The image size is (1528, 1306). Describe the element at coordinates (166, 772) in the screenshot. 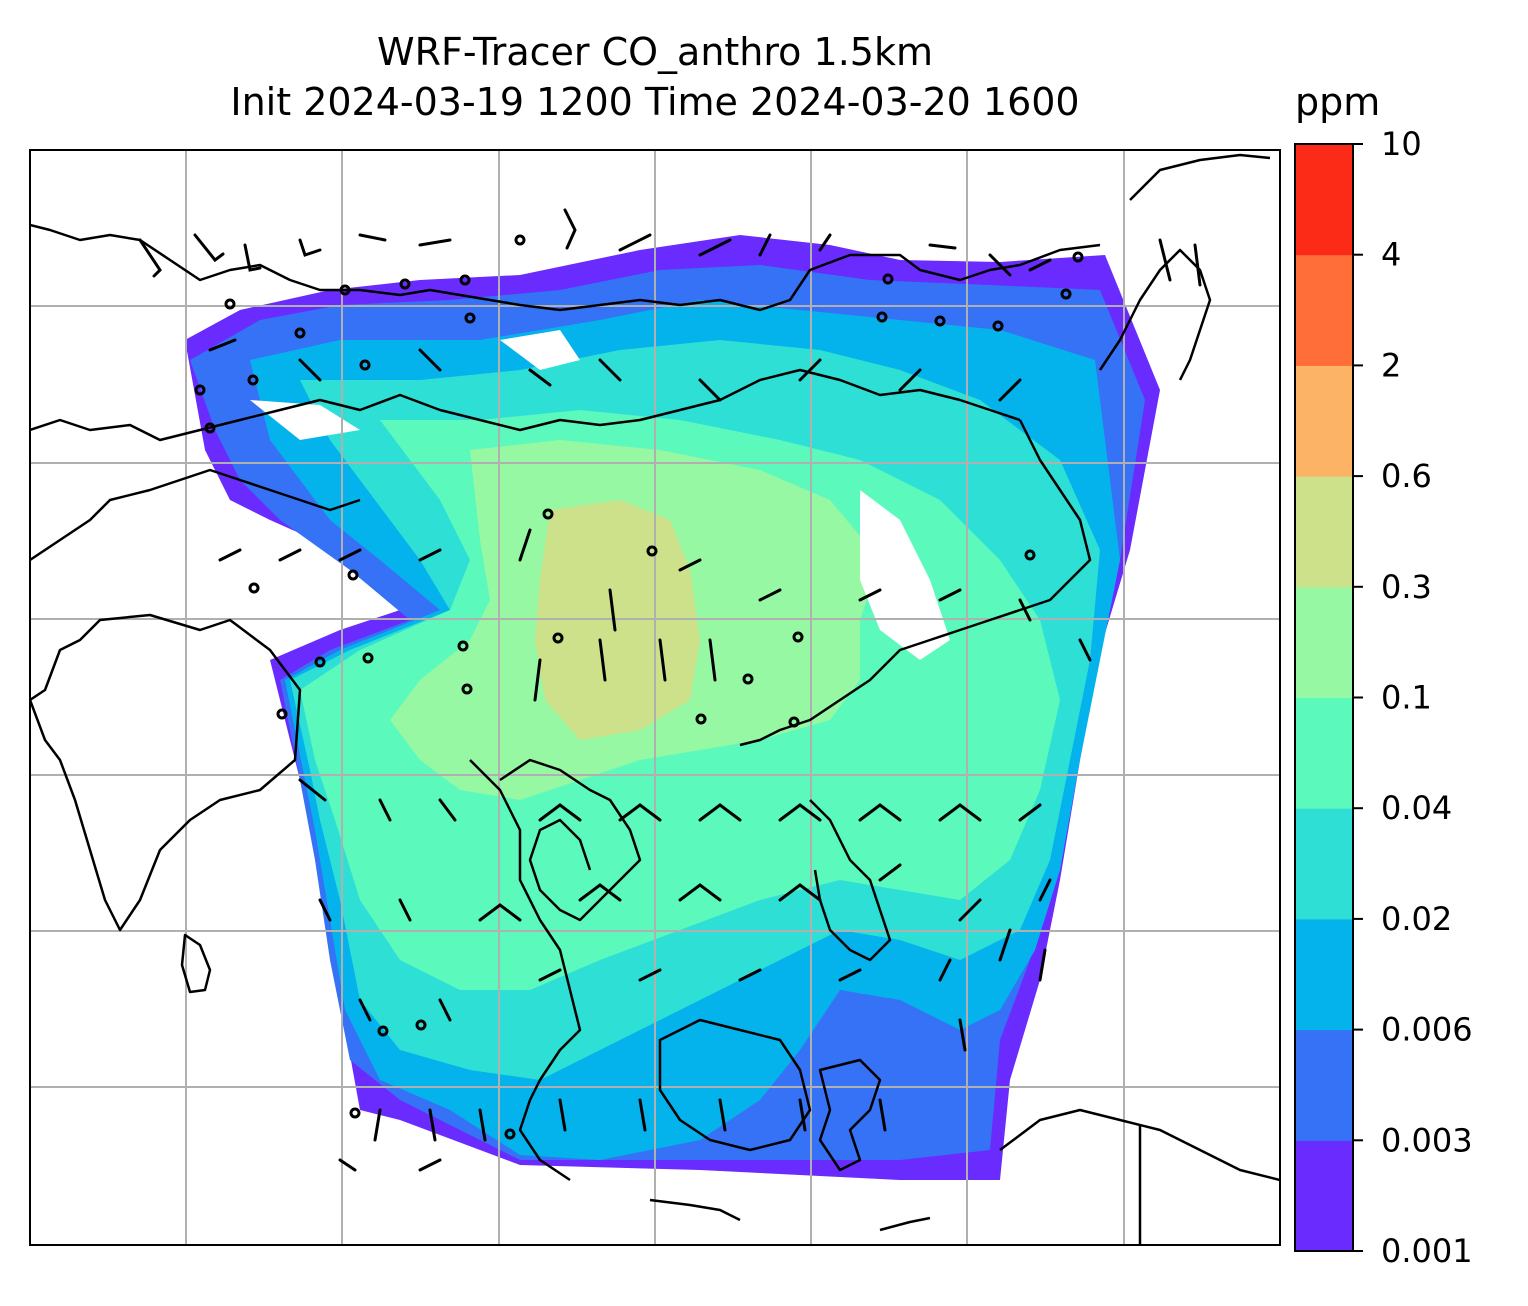

I see `coast-india` at that location.